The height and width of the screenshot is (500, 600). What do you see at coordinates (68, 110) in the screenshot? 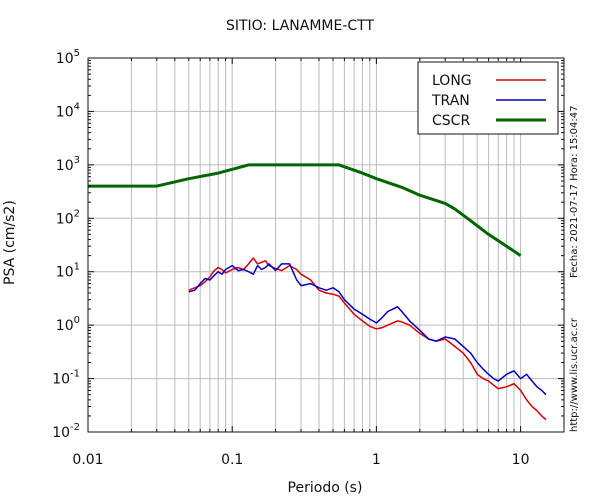
I see `y-tick-label: 10⁴` at bounding box center [68, 110].